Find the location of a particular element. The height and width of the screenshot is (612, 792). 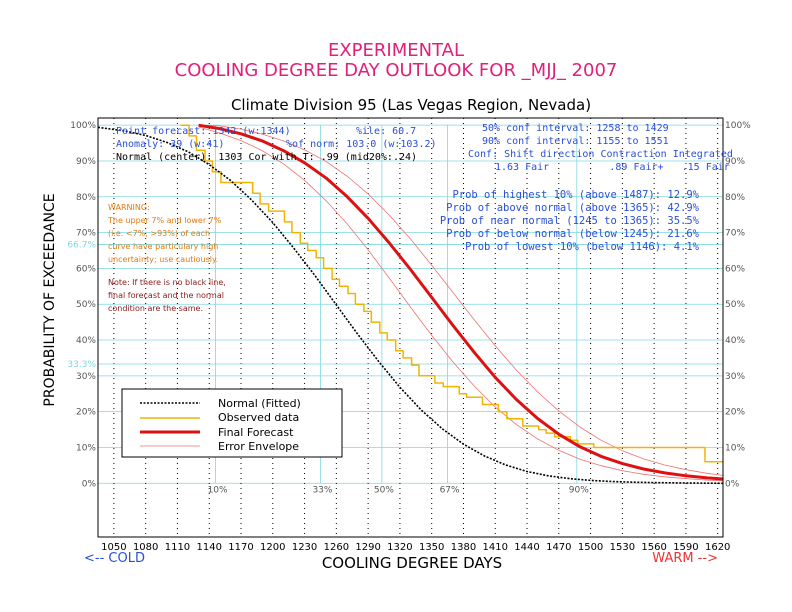

stat-anomaly: Anomaly: 39 (w:41) is located at coordinates (170, 144).